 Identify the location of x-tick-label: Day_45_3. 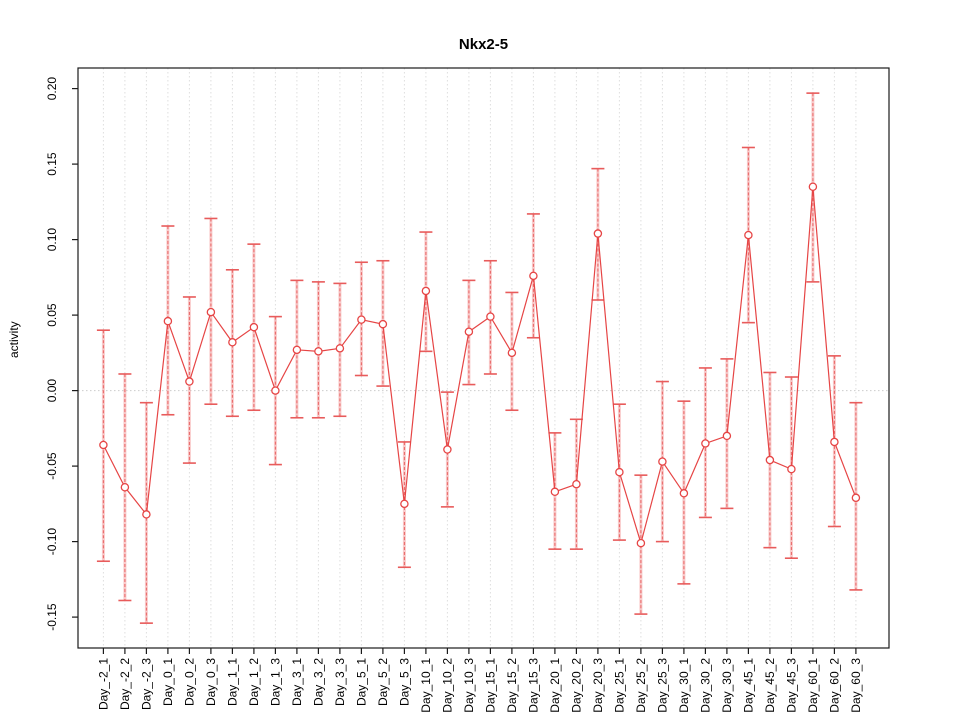
(791, 685).